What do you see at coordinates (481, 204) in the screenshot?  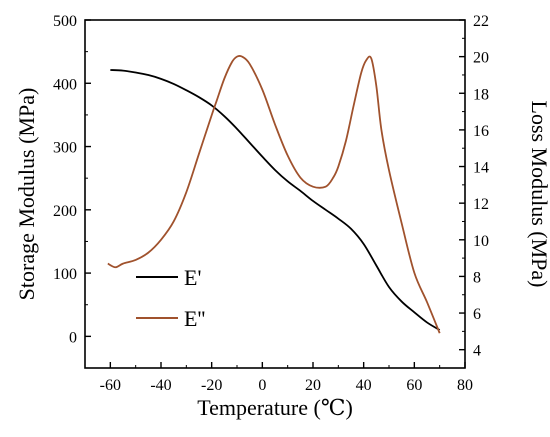 I see `y2-tick-label: 12` at bounding box center [481, 204].